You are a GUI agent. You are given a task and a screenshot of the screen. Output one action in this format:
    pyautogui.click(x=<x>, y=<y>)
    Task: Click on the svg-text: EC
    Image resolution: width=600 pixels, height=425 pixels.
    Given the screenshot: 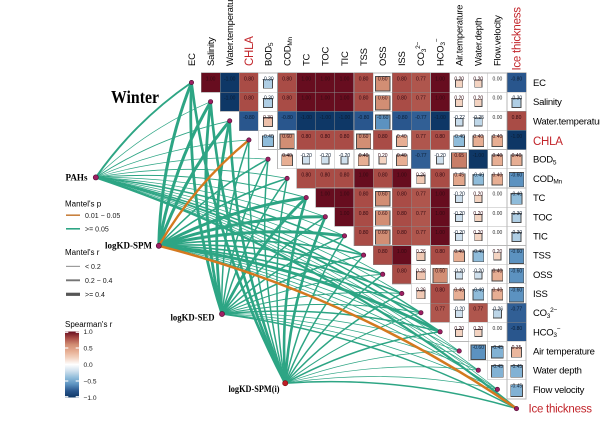 What is the action you would take?
    pyautogui.click(x=192, y=59)
    